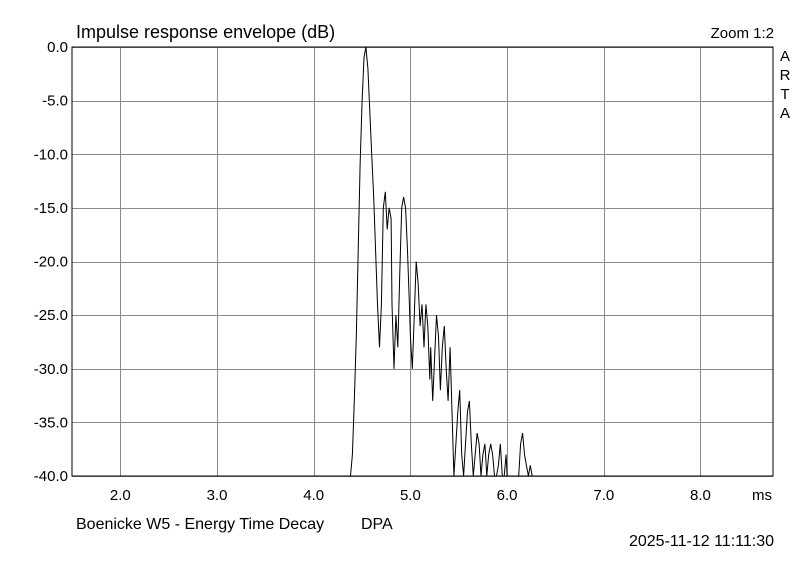  What do you see at coordinates (700, 495) in the screenshot?
I see `x-tick-label: 8.0` at bounding box center [700, 495].